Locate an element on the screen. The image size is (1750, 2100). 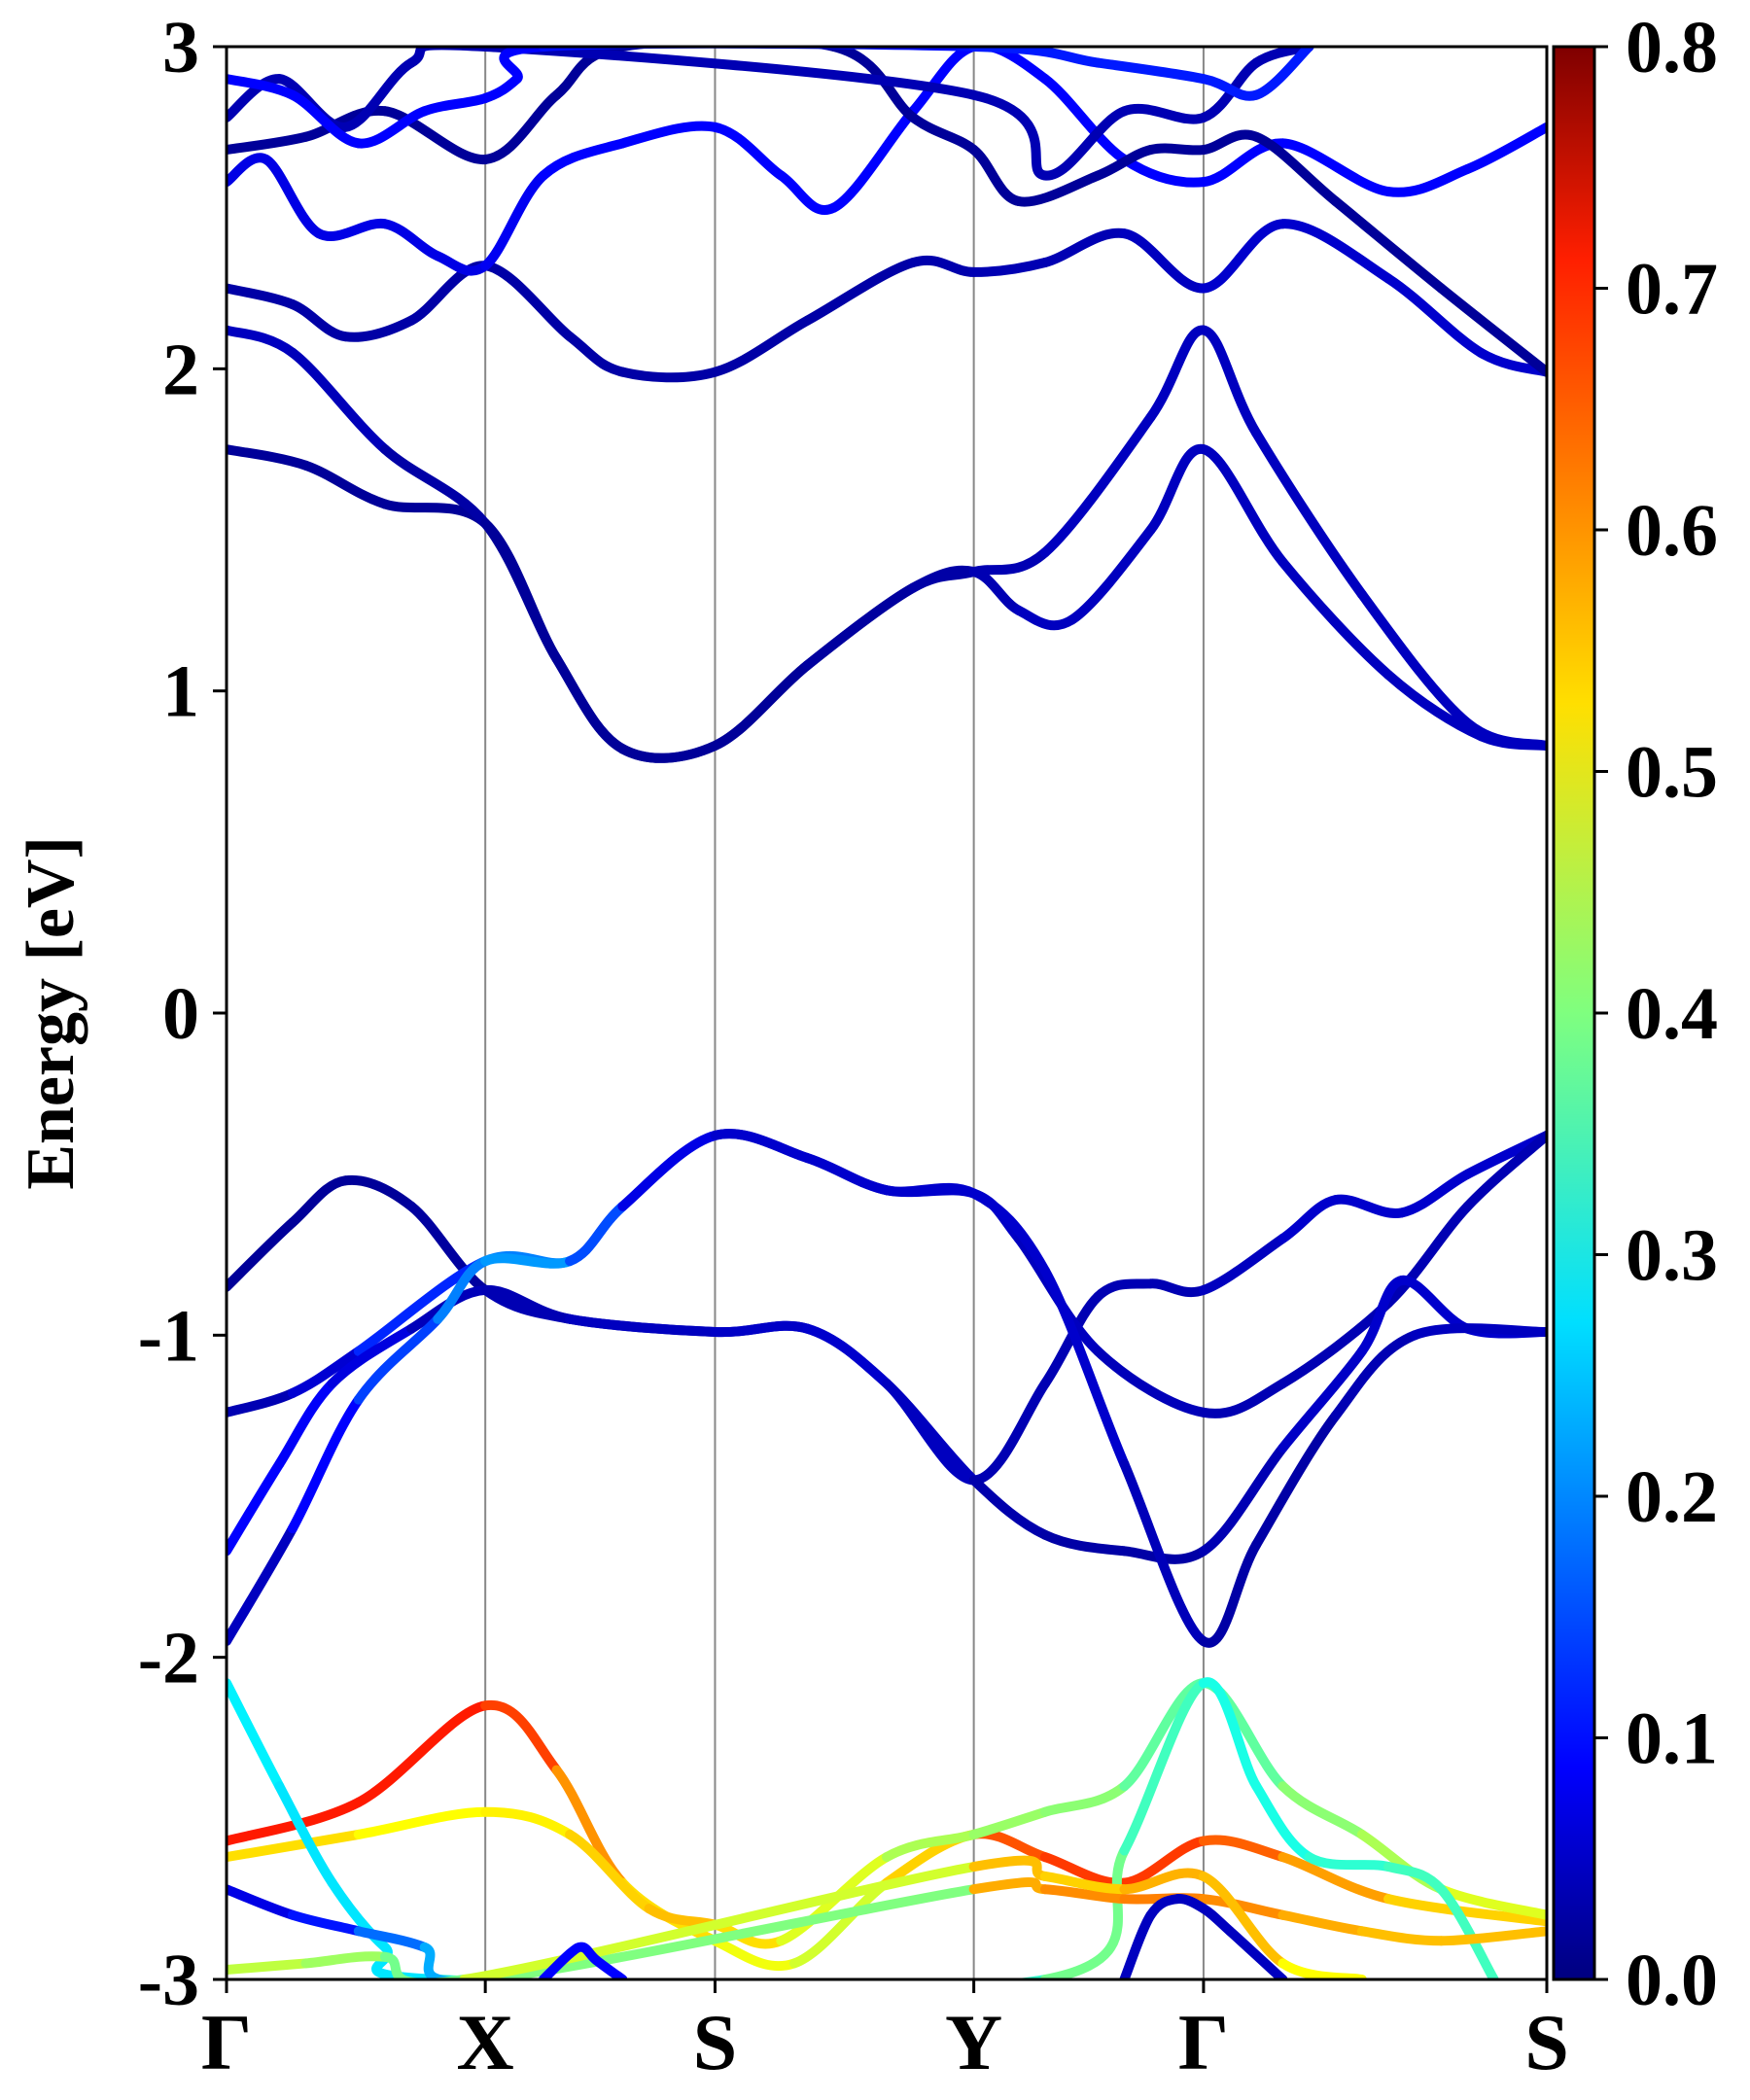
colorbar-ticks: 0.0 0.1 0.2 0.3 0.4 0.5 0.6 0.7 0.8 is located at coordinates (1656, 1014).